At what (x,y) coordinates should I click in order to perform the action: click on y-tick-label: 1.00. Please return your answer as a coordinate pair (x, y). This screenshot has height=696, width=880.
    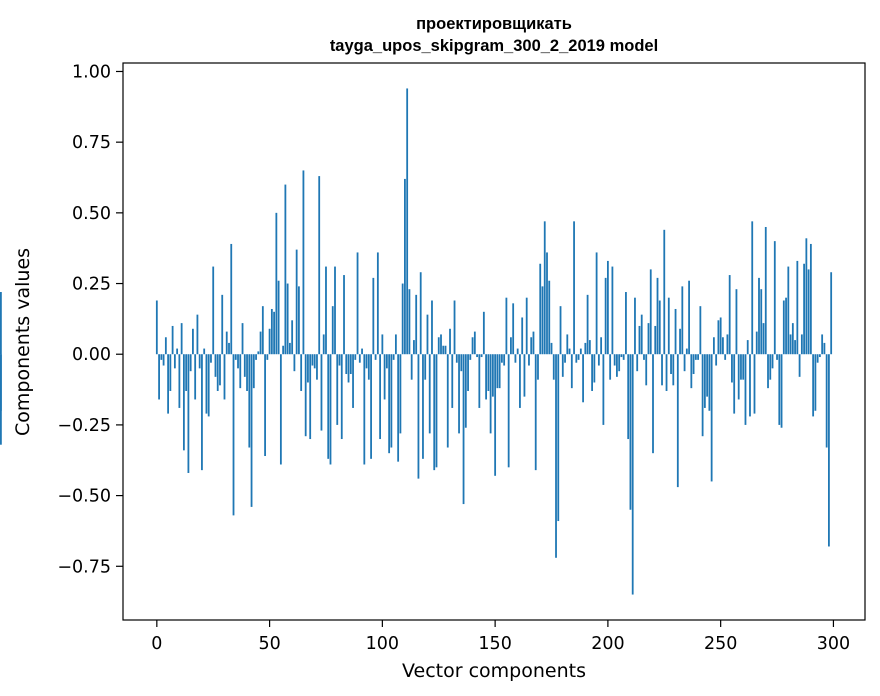
    Looking at the image, I should click on (91, 72).